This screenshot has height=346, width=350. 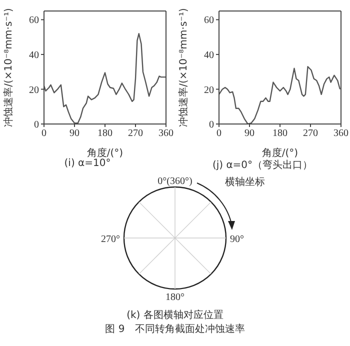 What do you see at coordinates (175, 330) in the screenshot?
I see `caption: 图 9 不同转角截面处冲蚀速率` at bounding box center [175, 330].